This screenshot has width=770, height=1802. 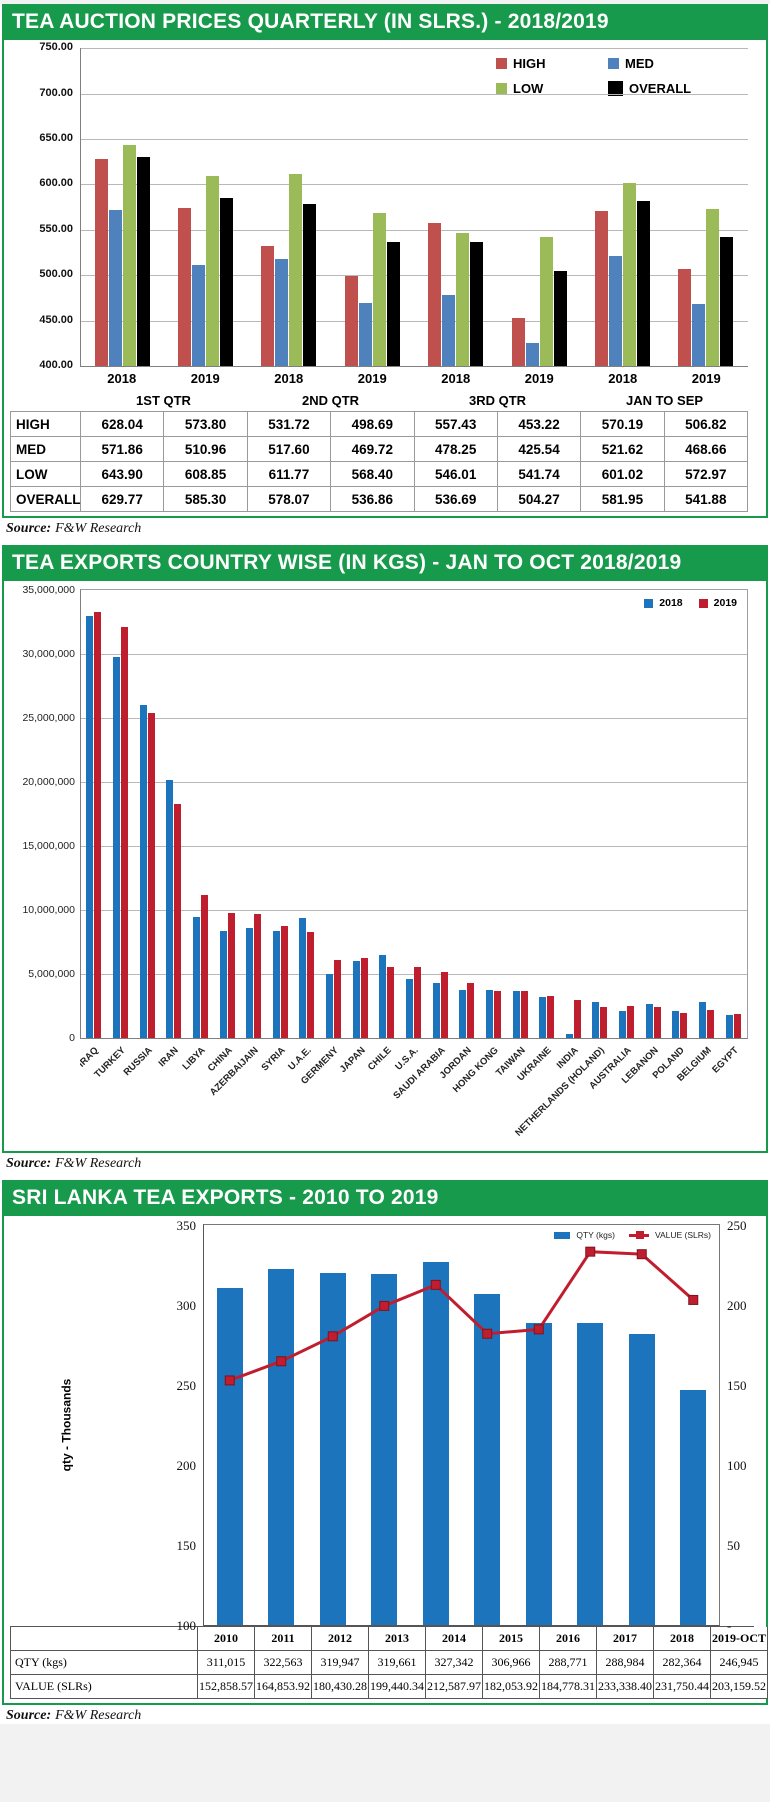 I want to click on qty-cell: 311,015, so click(x=226, y=1663).